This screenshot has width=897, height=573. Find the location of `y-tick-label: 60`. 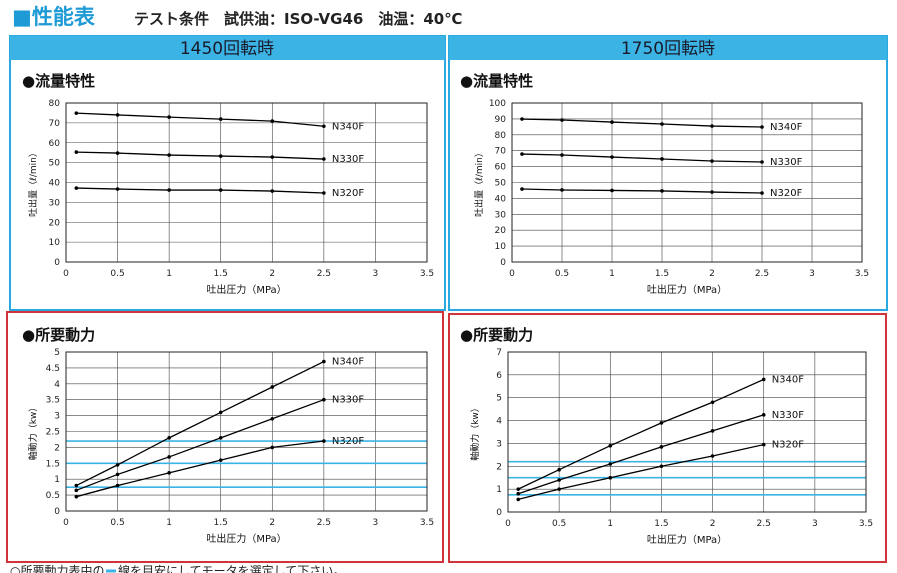

y-tick-label: 60 is located at coordinates (501, 168).